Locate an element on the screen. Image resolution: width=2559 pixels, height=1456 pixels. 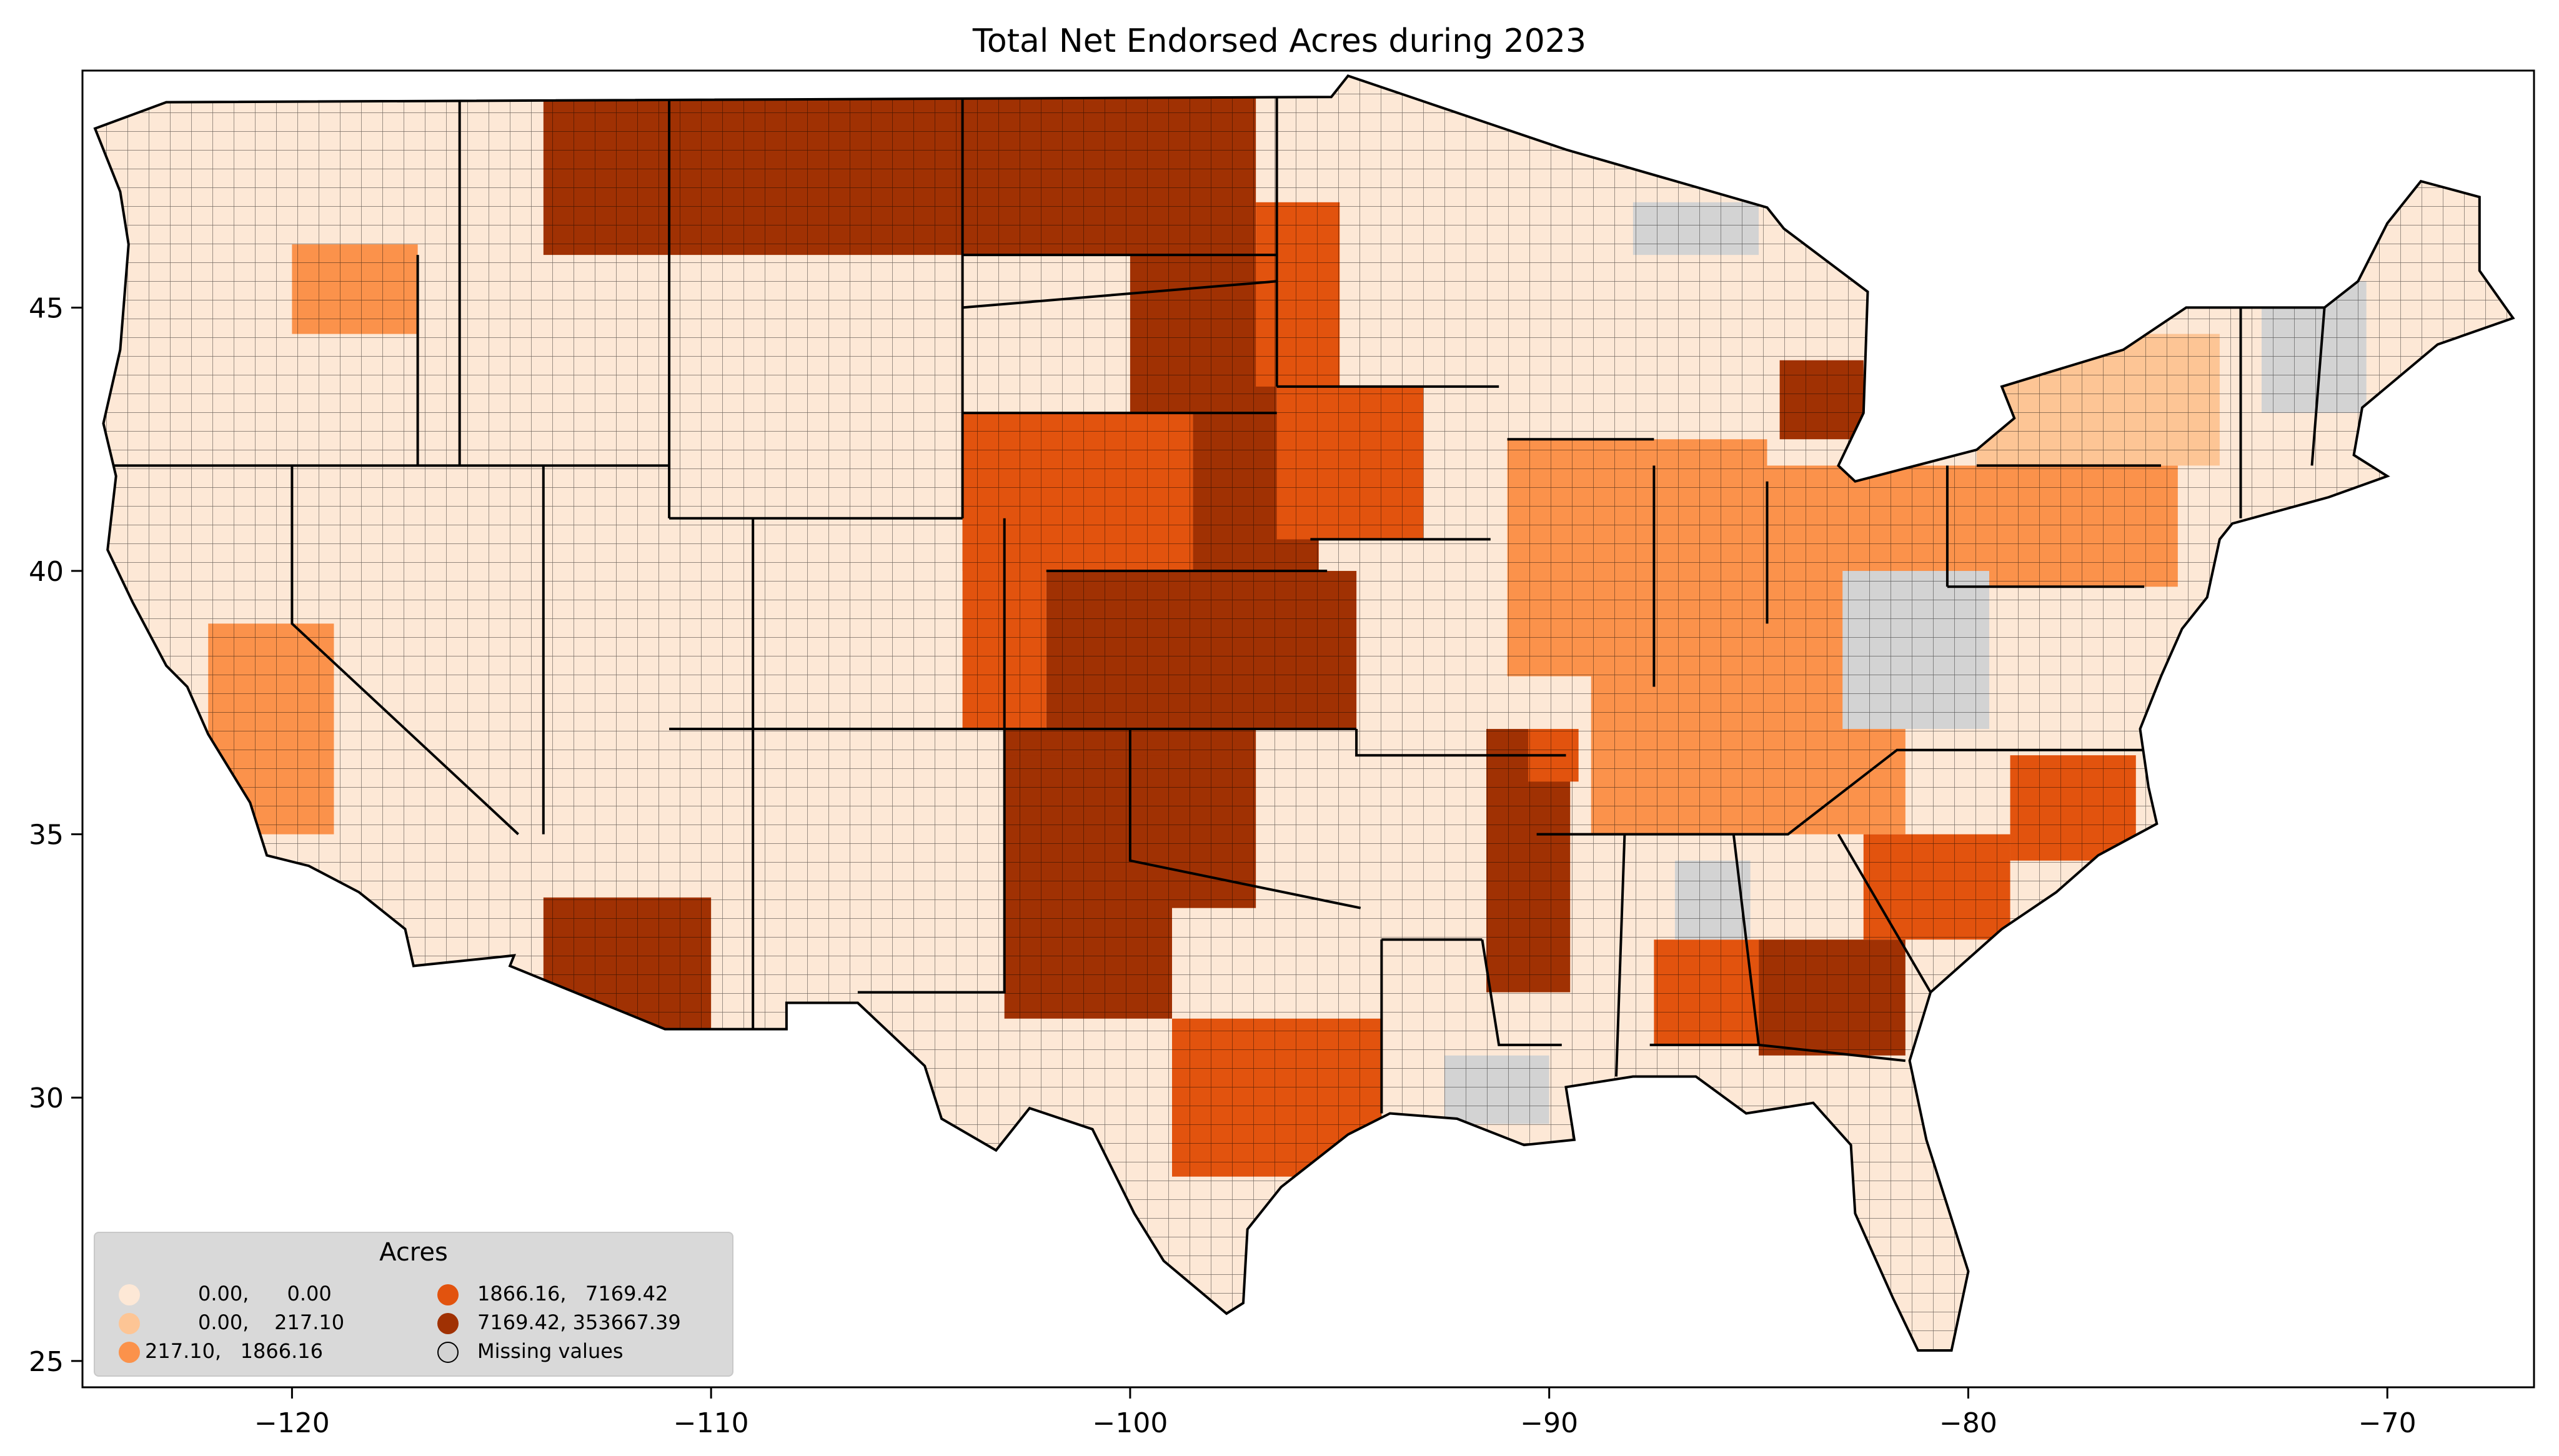
y-tick-label: 45 is located at coordinates (47, 308).